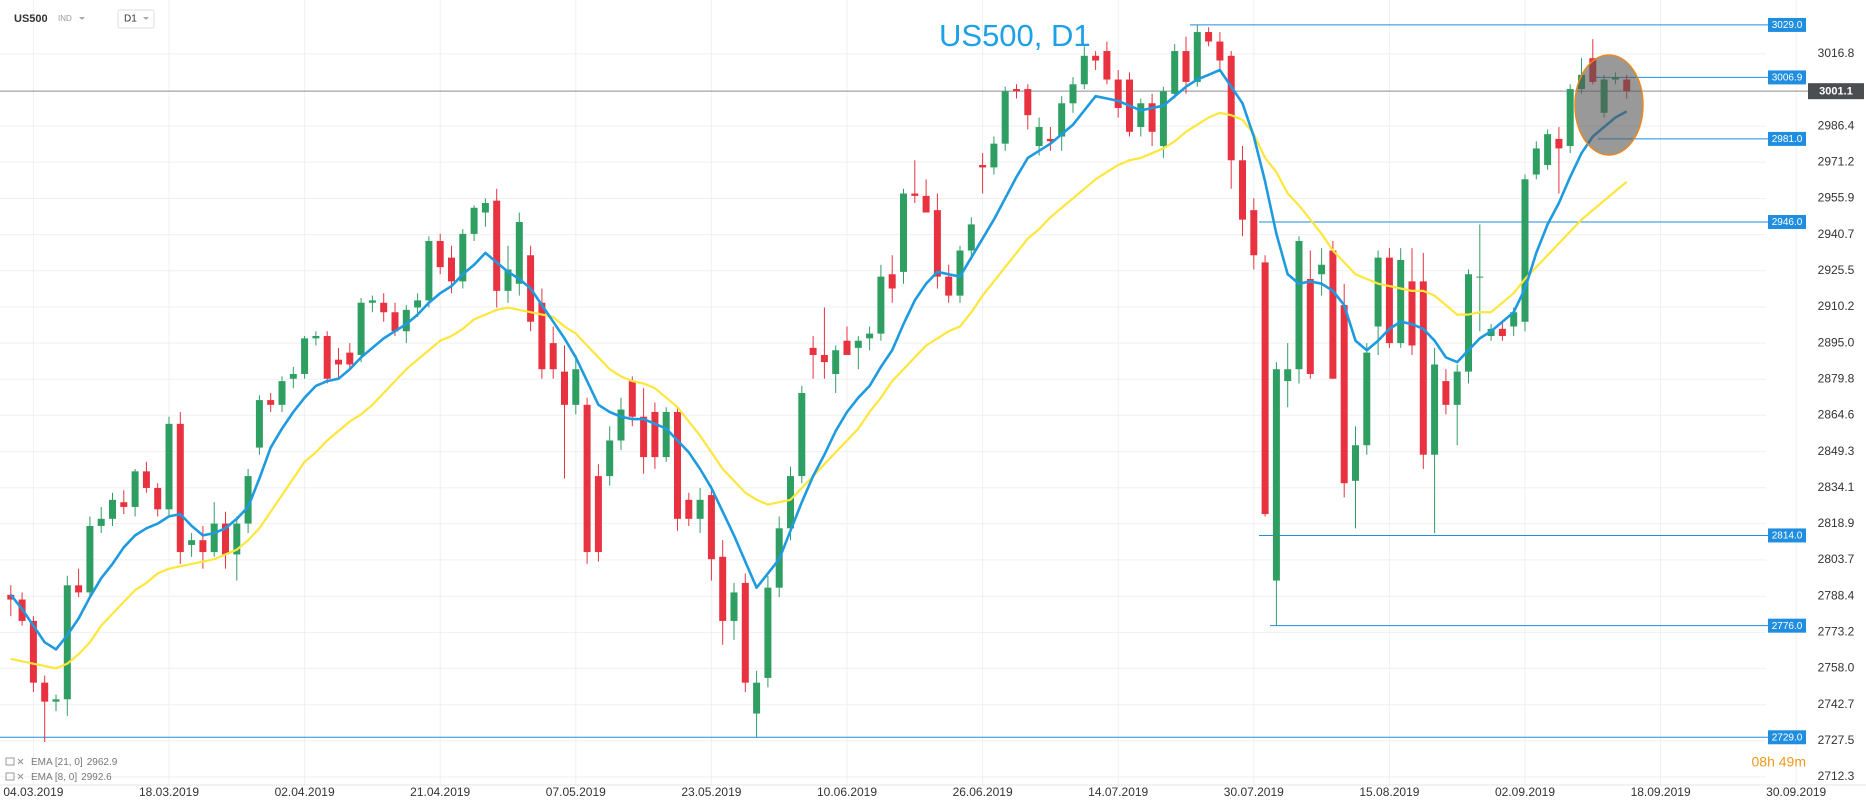  I want to click on x-tick-label: 07.05.2019, so click(576, 792).